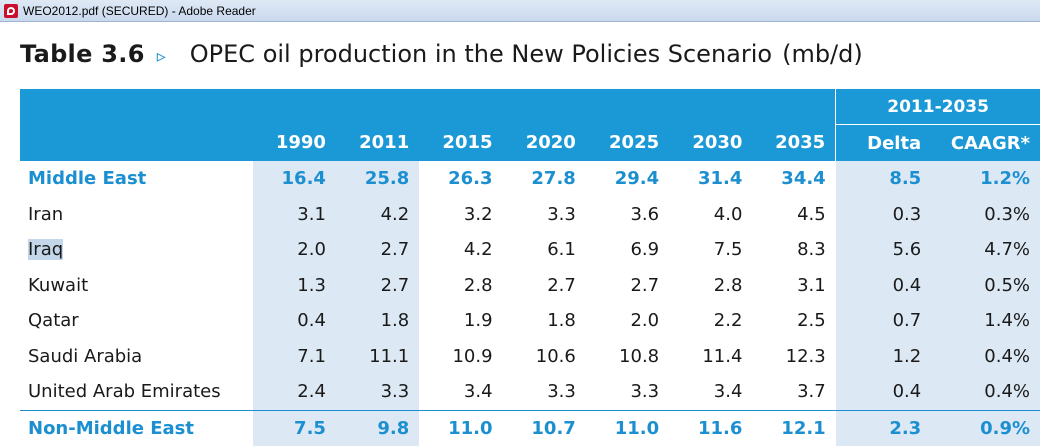  What do you see at coordinates (544, 427) in the screenshot?
I see `value-cell: 10.7` at bounding box center [544, 427].